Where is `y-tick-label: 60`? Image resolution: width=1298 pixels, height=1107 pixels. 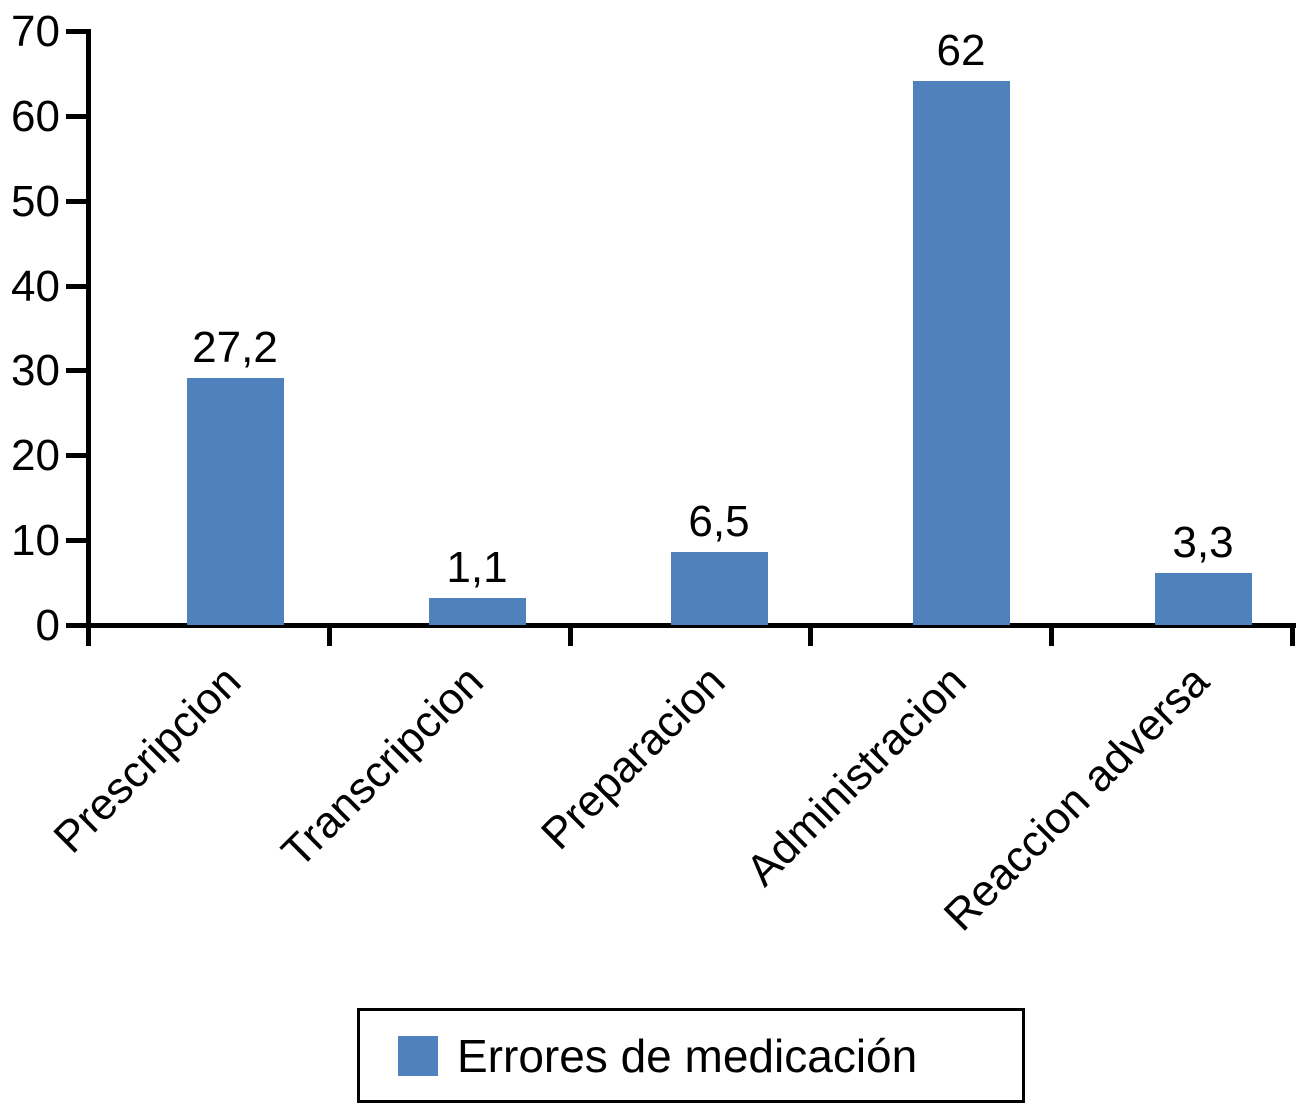 y-tick-label: 60 is located at coordinates (35, 116).